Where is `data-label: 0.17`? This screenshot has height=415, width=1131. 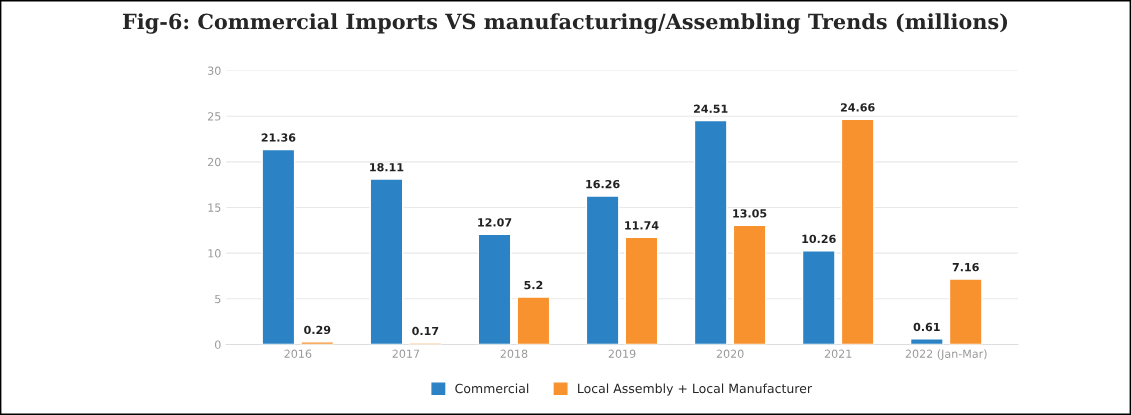 data-label: 0.17 is located at coordinates (425, 331).